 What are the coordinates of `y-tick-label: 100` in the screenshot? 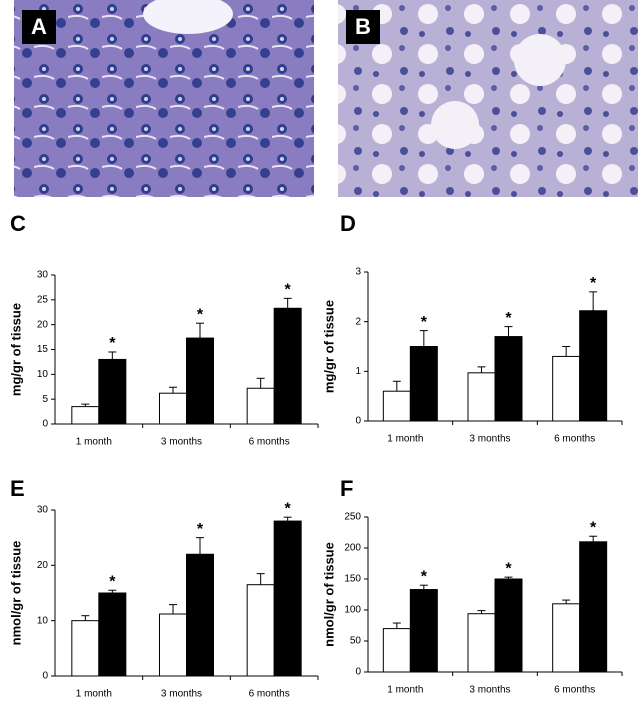 It's located at (352, 610).